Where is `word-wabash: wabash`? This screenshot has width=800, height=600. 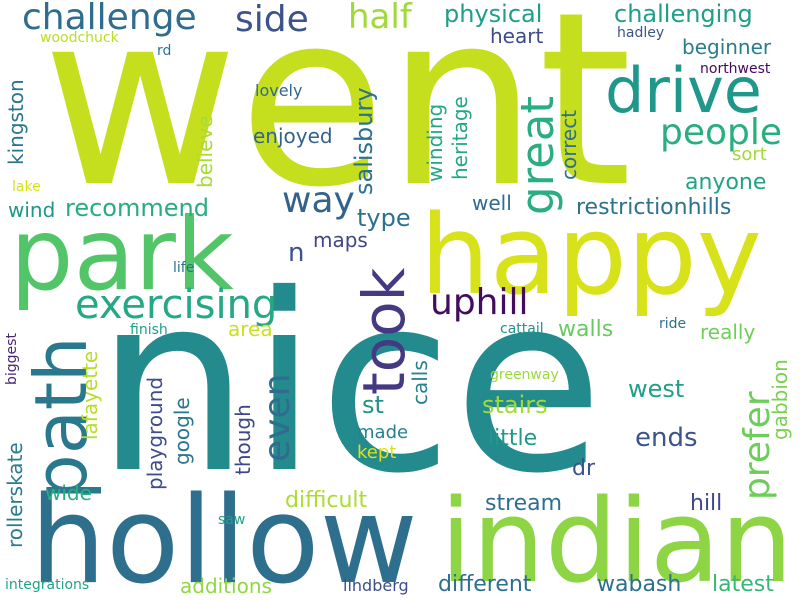 word-wabash: wabash is located at coordinates (639, 584).